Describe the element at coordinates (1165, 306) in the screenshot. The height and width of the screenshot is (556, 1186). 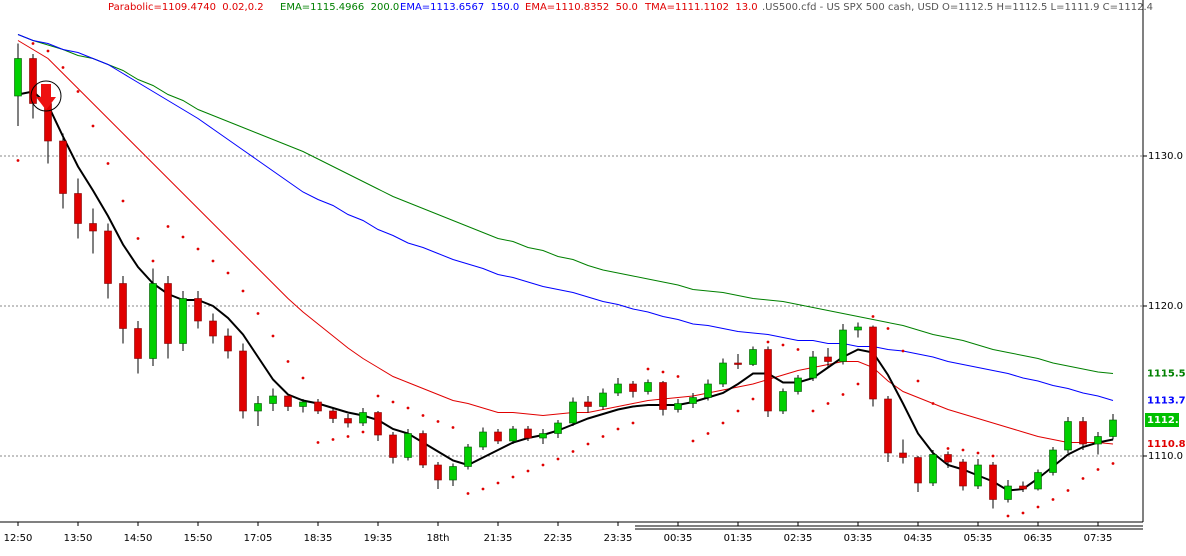
I see `y-tick-label: 1120.0` at that location.